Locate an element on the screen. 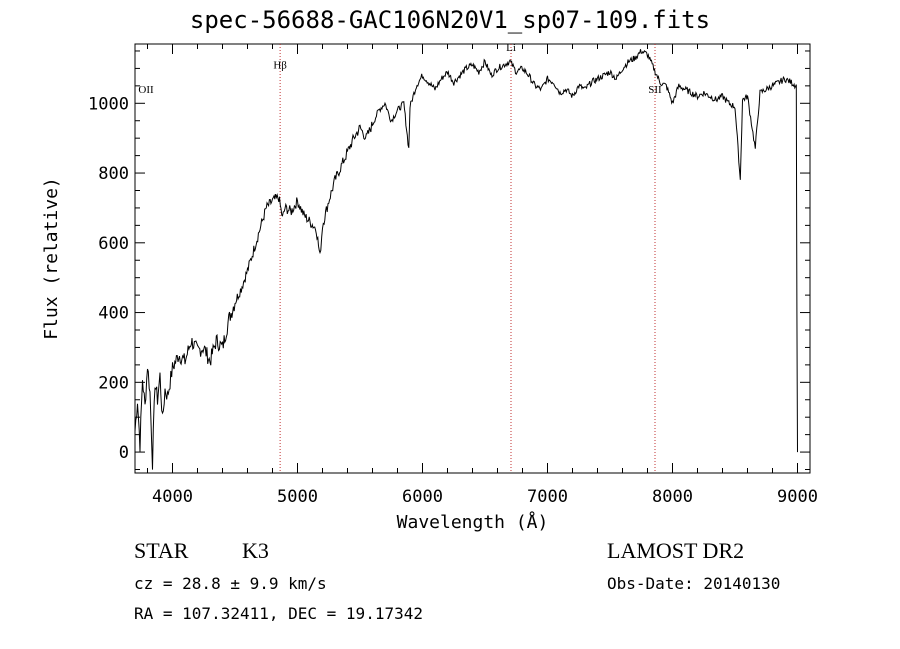 The height and width of the screenshot is (649, 900). y-tick-label: 800 is located at coordinates (113, 174).